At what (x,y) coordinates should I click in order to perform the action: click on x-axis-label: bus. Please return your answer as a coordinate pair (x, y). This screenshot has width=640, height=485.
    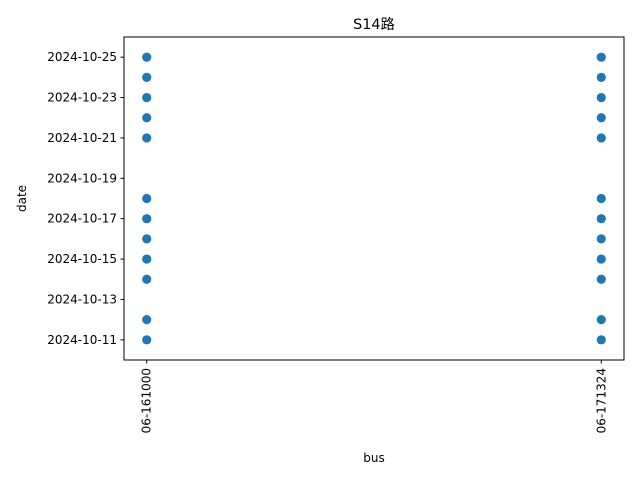
    Looking at the image, I should click on (373, 458).